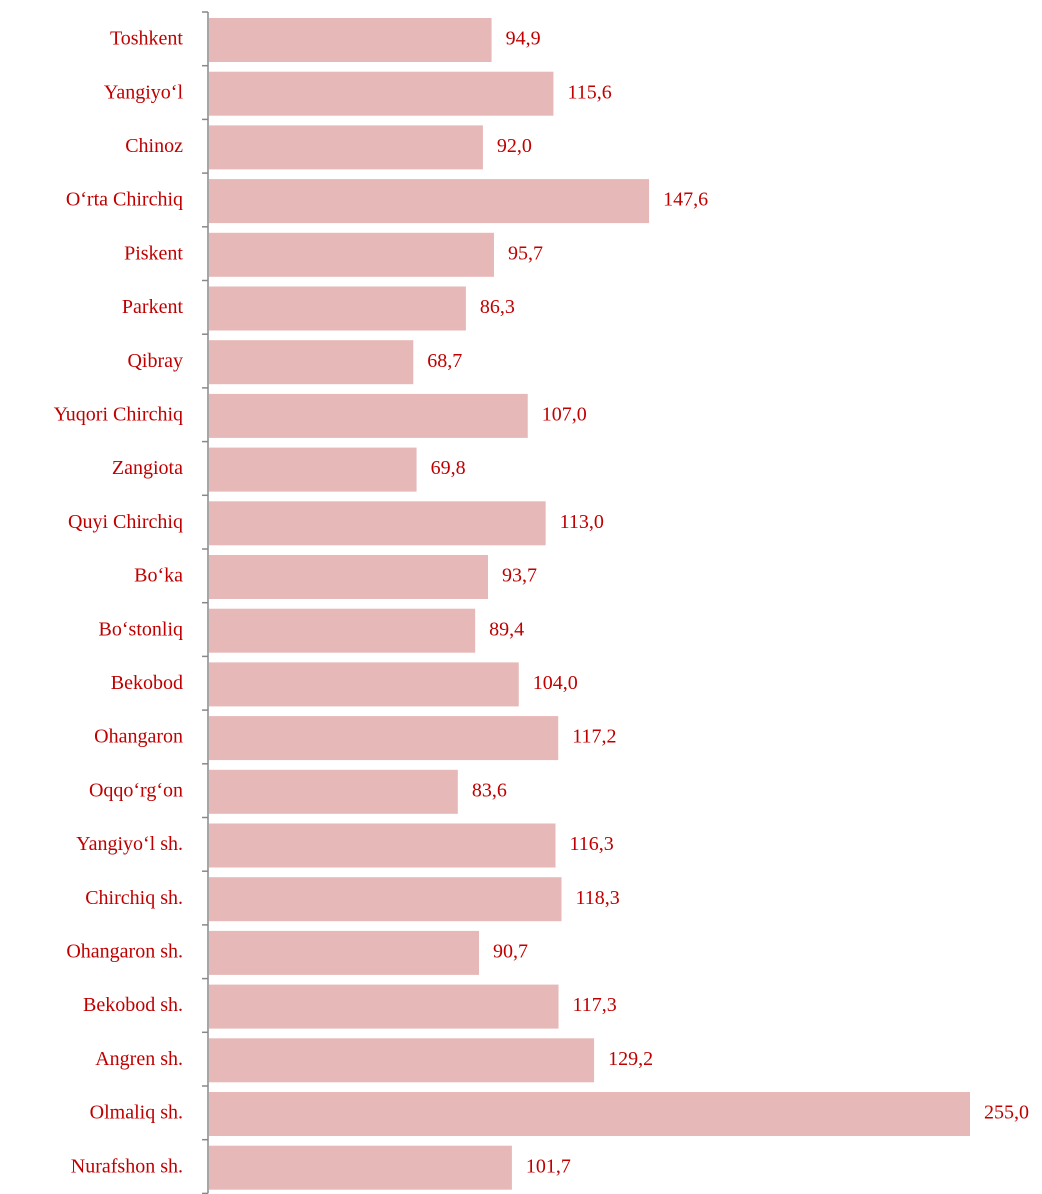 This screenshot has height=1194, width=1042. Describe the element at coordinates (124, 200) in the screenshot. I see `category-label: O‘rta Chirchiq` at that location.